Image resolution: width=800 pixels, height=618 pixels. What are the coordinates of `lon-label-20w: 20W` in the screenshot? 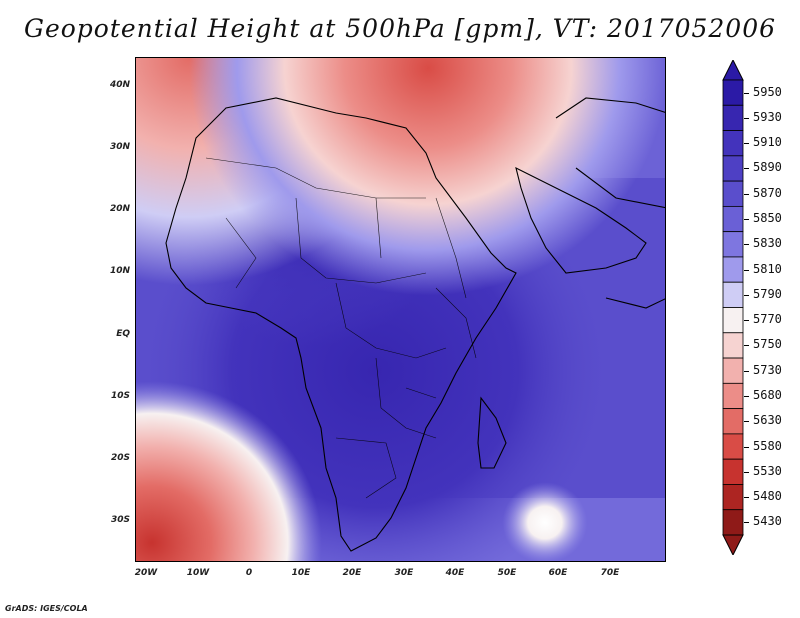 It's located at (146, 573).